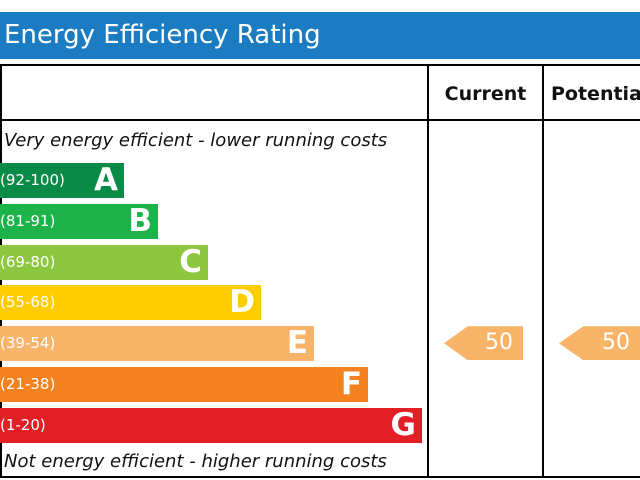 This screenshot has height=480, width=640. I want to click on band-letter: C, so click(190, 261).